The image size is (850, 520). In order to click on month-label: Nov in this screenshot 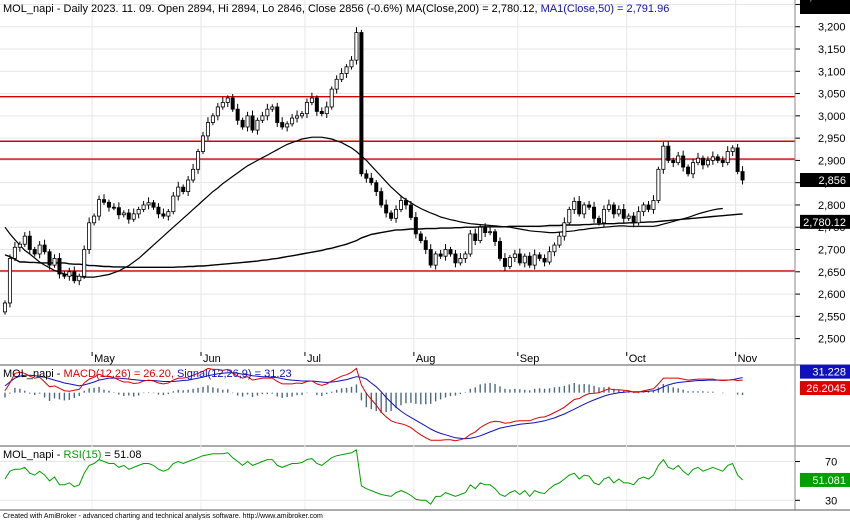, I will do `click(748, 359)`.